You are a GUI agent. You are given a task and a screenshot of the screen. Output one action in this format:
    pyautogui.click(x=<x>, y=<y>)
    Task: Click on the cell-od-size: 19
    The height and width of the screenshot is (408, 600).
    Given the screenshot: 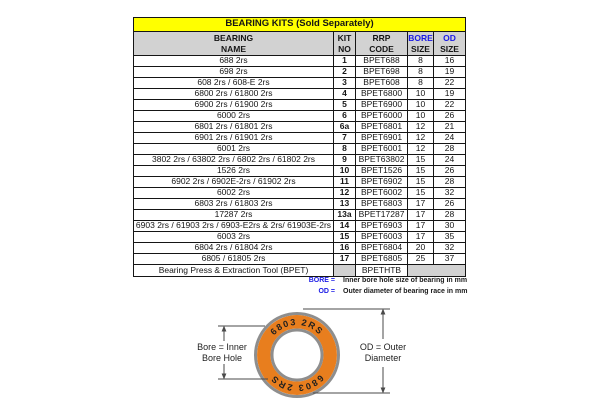 What is the action you would take?
    pyautogui.click(x=449, y=94)
    